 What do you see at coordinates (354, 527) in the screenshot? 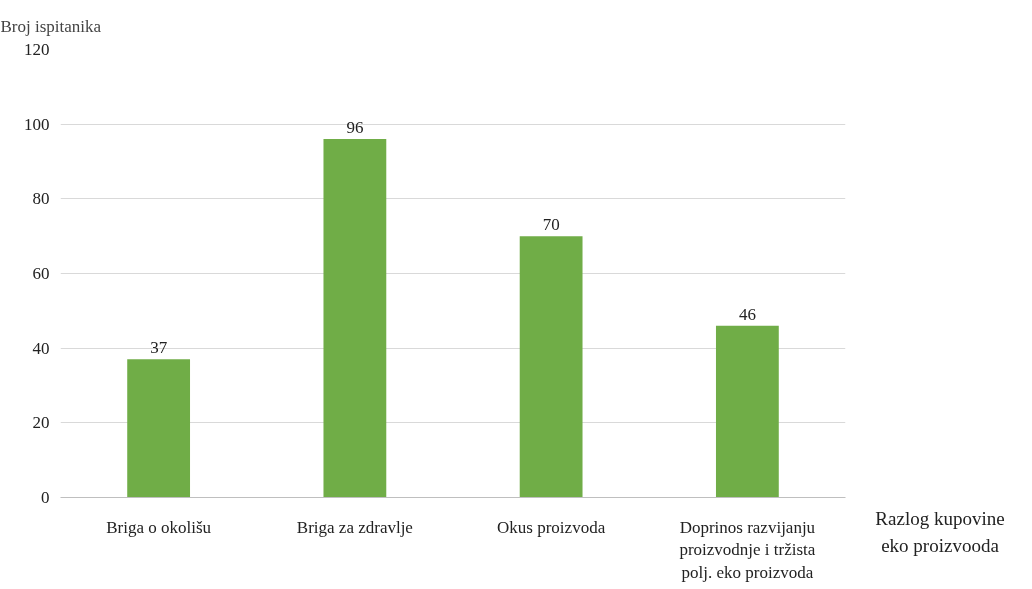
I see `x-tick-label: Briga za zdravlje` at bounding box center [354, 527].